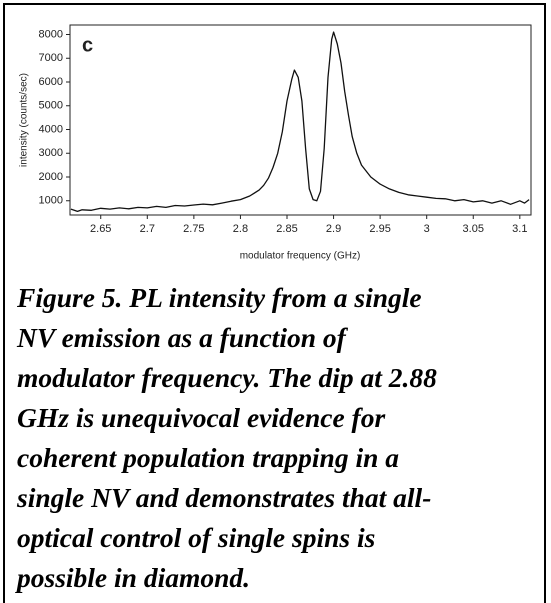 Image resolution: width=551 pixels, height=603 pixels. What do you see at coordinates (87, 45) in the screenshot?
I see `panel-label: c` at bounding box center [87, 45].